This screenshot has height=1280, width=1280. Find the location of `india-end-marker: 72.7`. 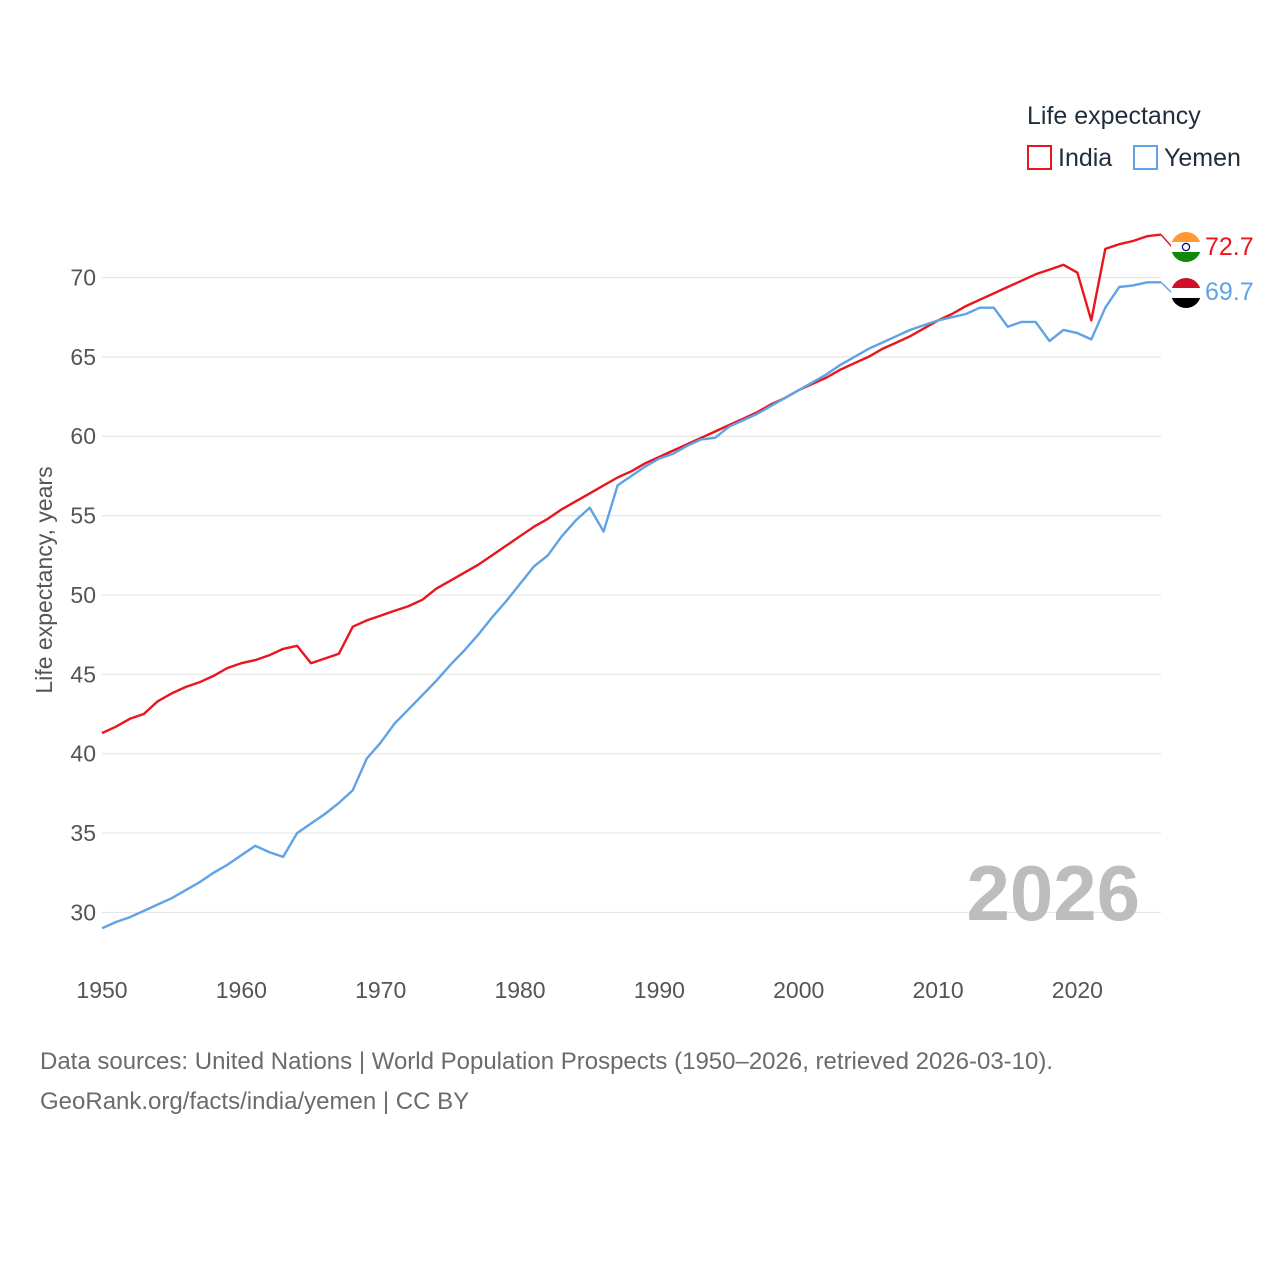

india-end-marker: 72.7 is located at coordinates (1212, 247).